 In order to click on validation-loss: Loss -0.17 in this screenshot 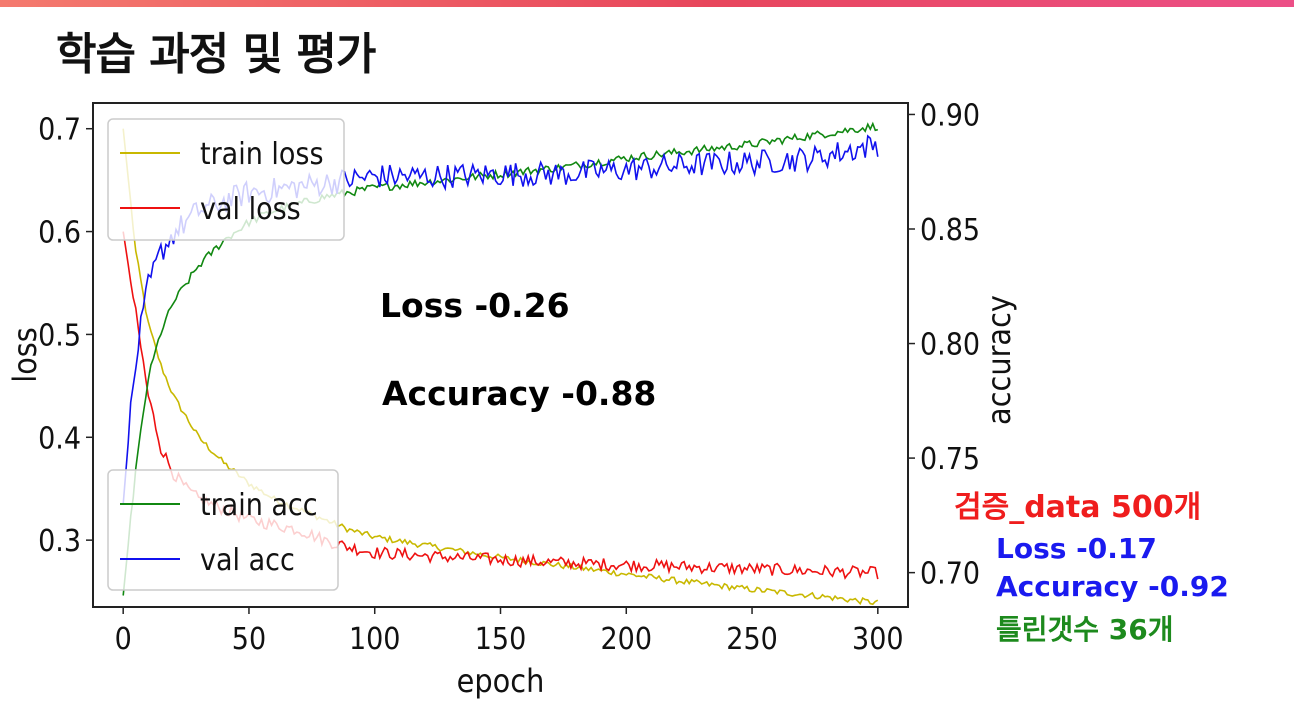, I will do `click(1076, 548)`.